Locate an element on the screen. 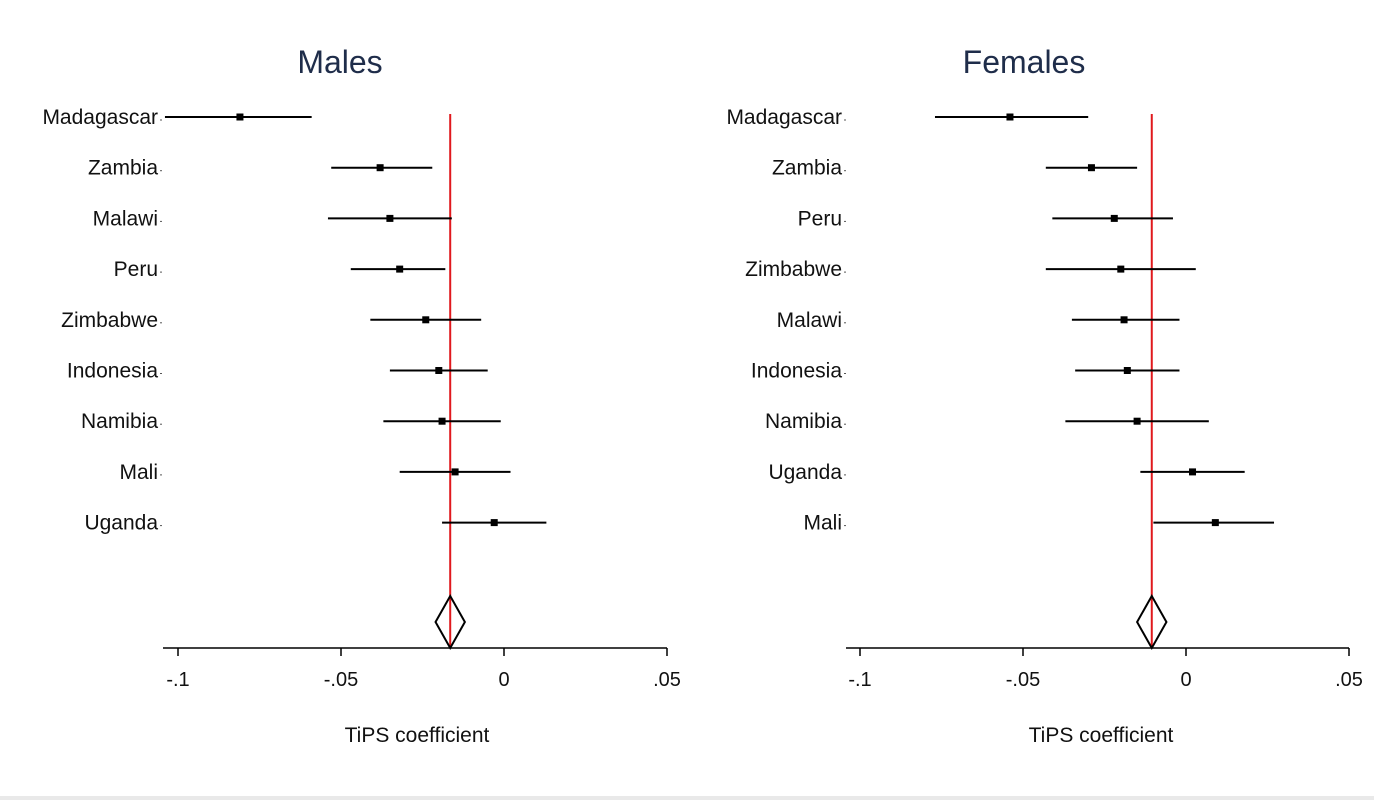 Image resolution: width=1374 pixels, height=800 pixels. panel-title: Females is located at coordinates (1024, 62).